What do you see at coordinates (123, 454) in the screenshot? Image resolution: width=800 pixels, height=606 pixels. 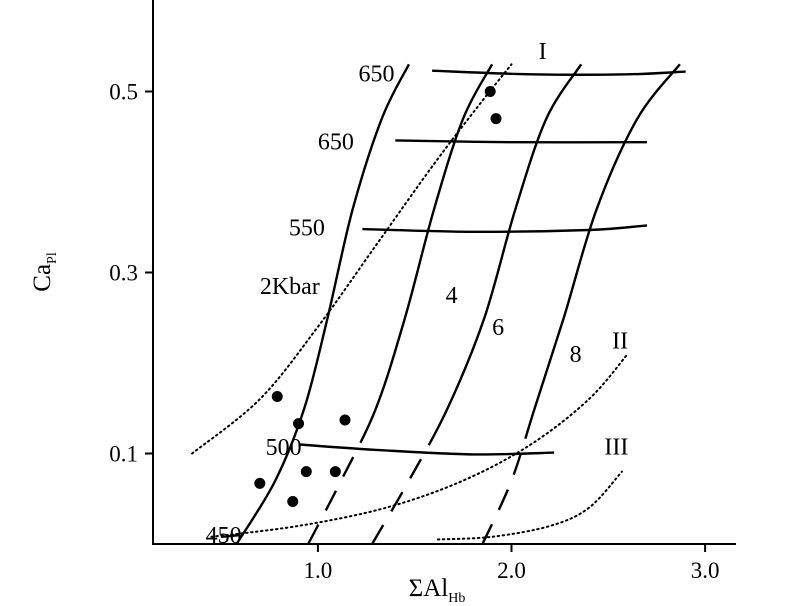 I see `y-tick-label: 0.1` at bounding box center [123, 454].